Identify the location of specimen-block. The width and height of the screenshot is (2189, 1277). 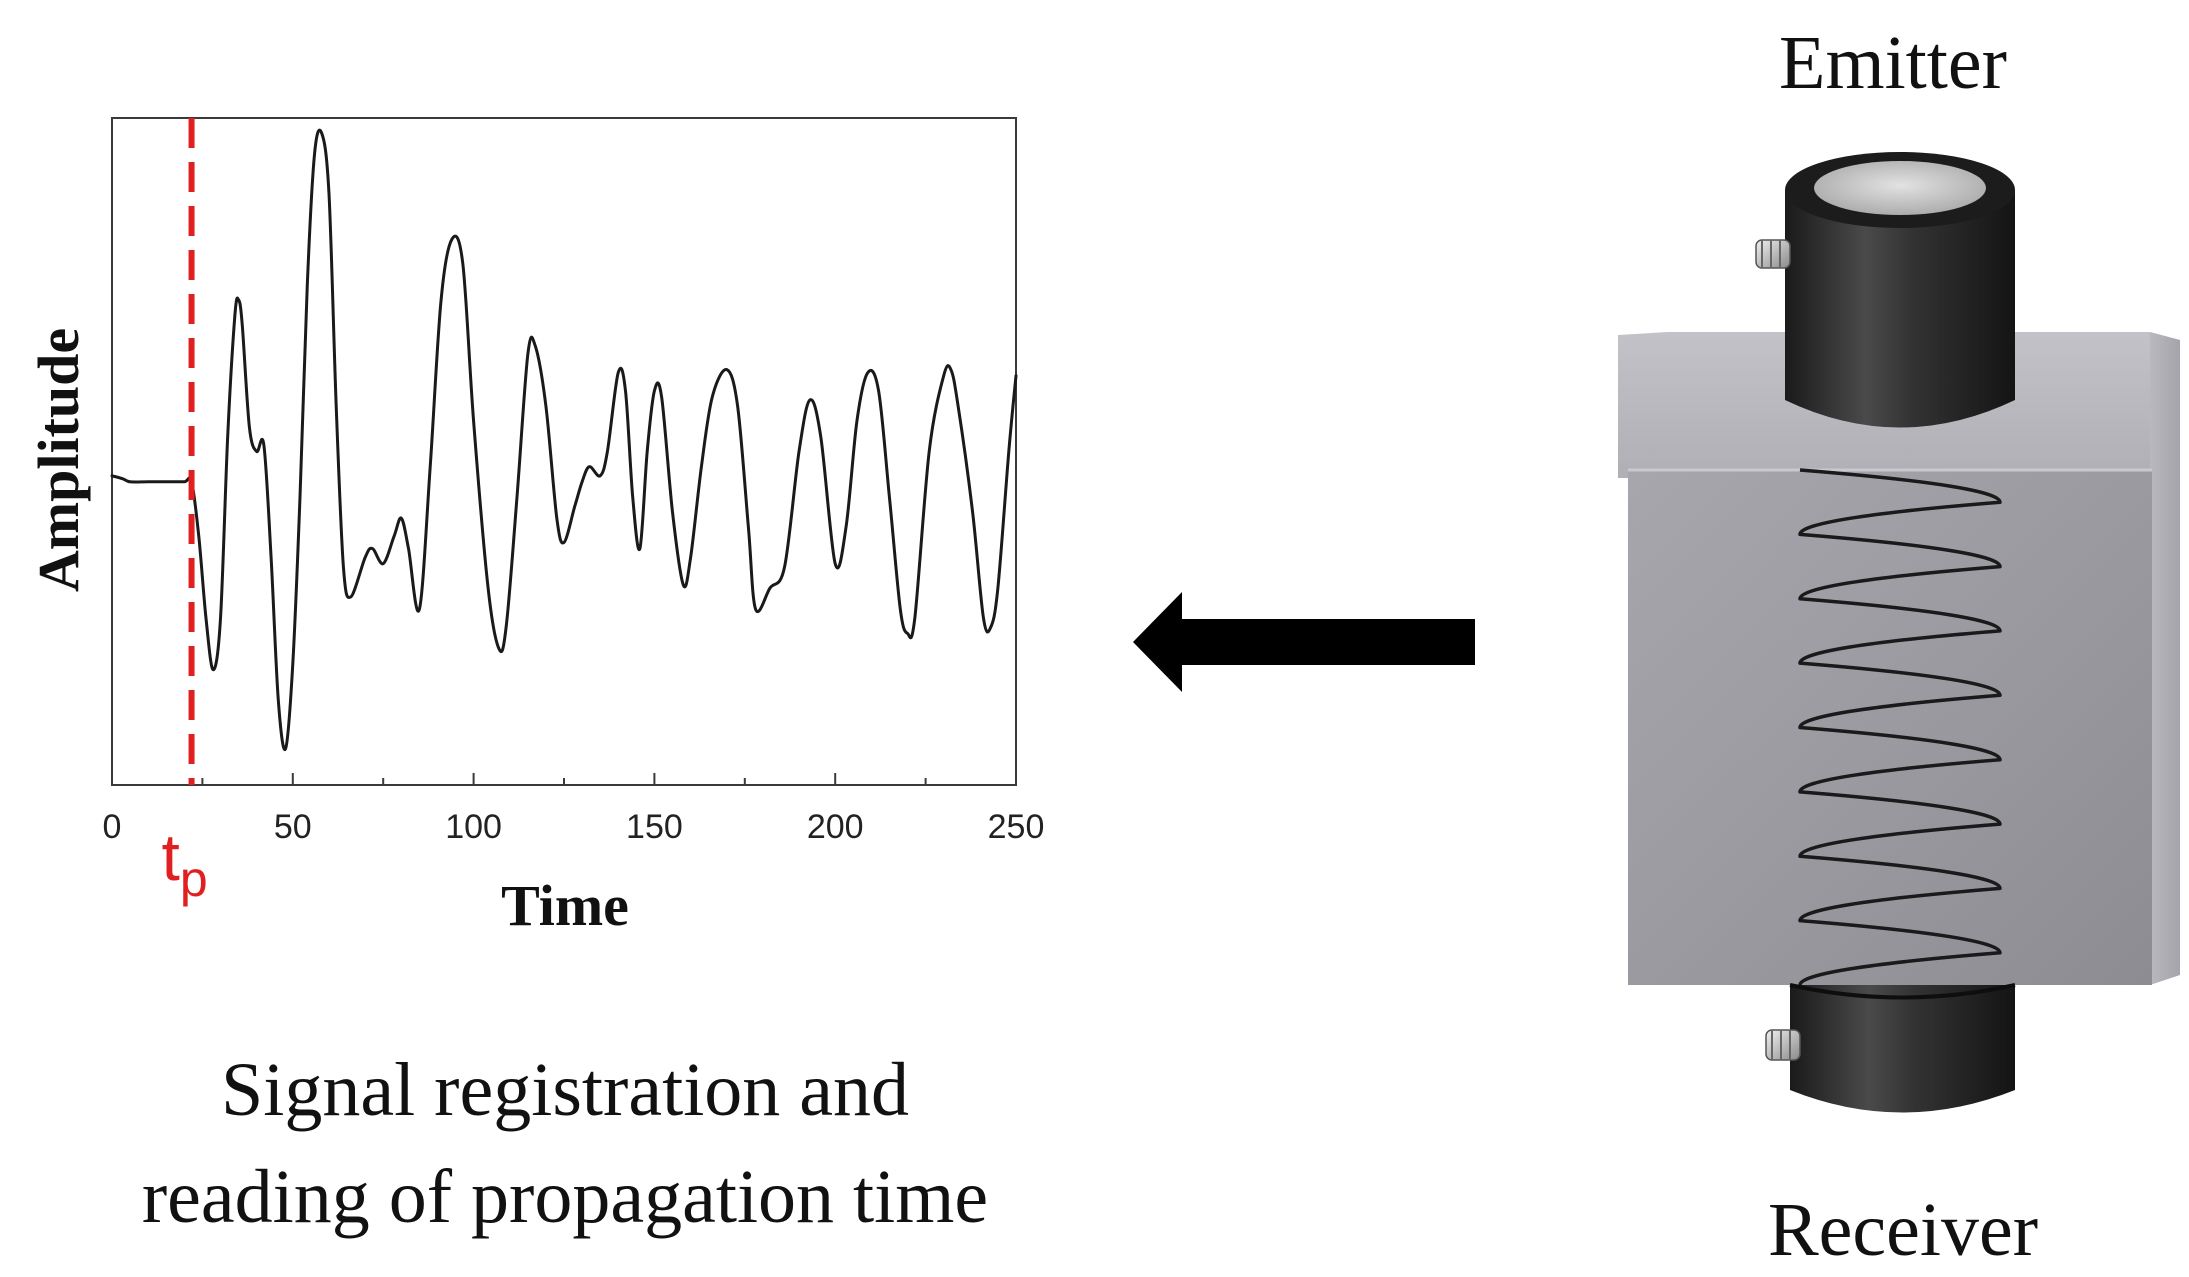
(1899, 658).